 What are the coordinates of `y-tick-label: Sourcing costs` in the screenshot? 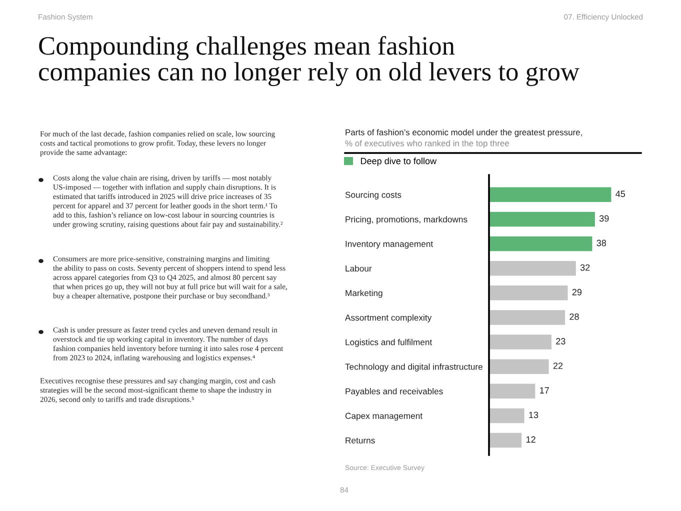 It's located at (373, 196).